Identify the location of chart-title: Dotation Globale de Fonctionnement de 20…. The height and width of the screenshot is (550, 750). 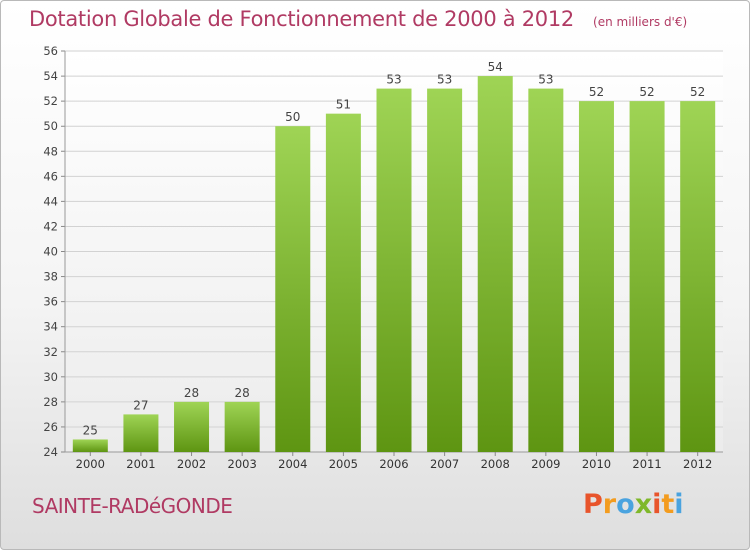
(358, 19).